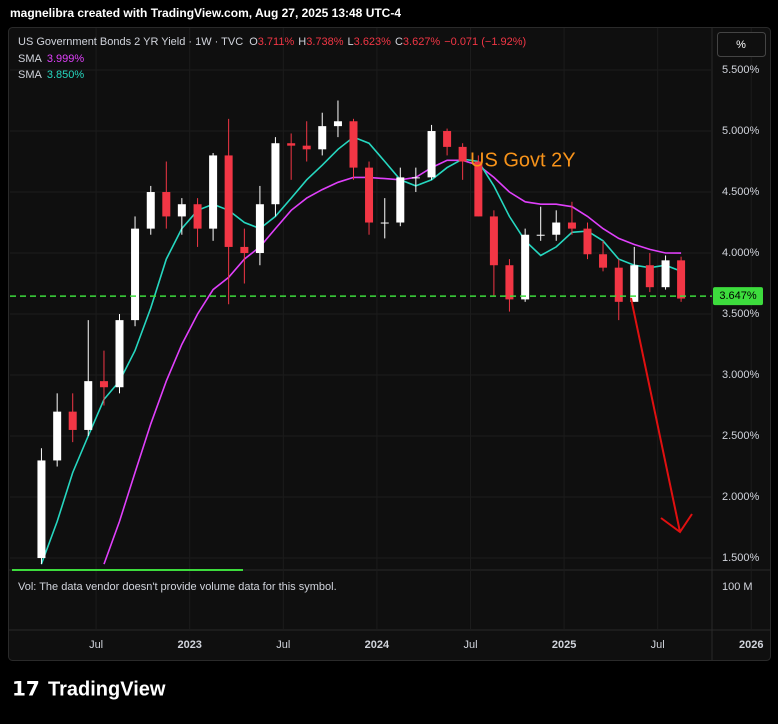 The height and width of the screenshot is (724, 778). Describe the element at coordinates (655, 415) in the screenshot. I see `arrow-shaft` at that location.